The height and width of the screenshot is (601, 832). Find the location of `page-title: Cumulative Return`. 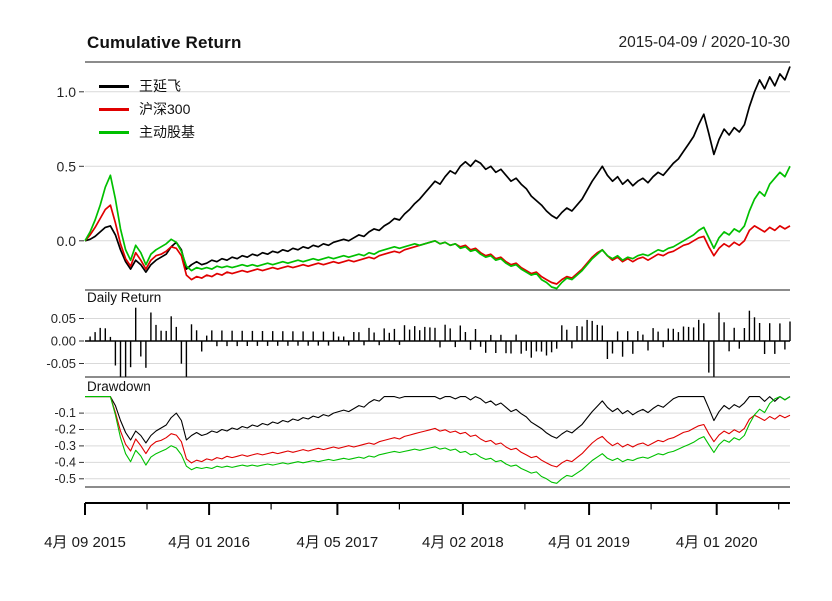

page-title: Cumulative Return is located at coordinates (164, 42).